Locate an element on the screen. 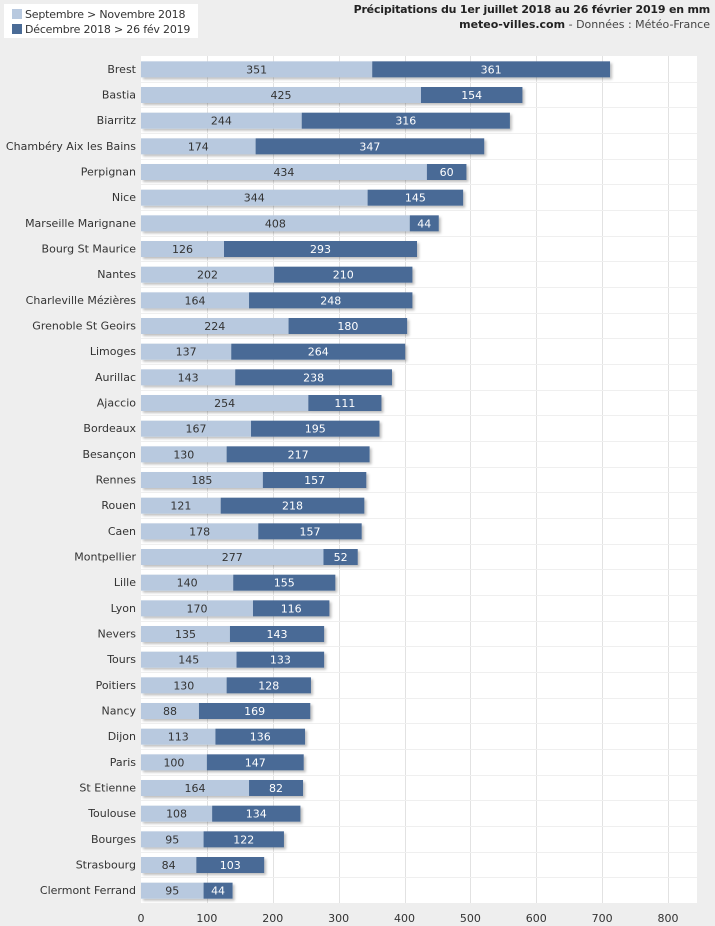 This screenshot has width=715, height=926. legend-item-series-1: Septembre > Novembre 2018 is located at coordinates (98, 15).